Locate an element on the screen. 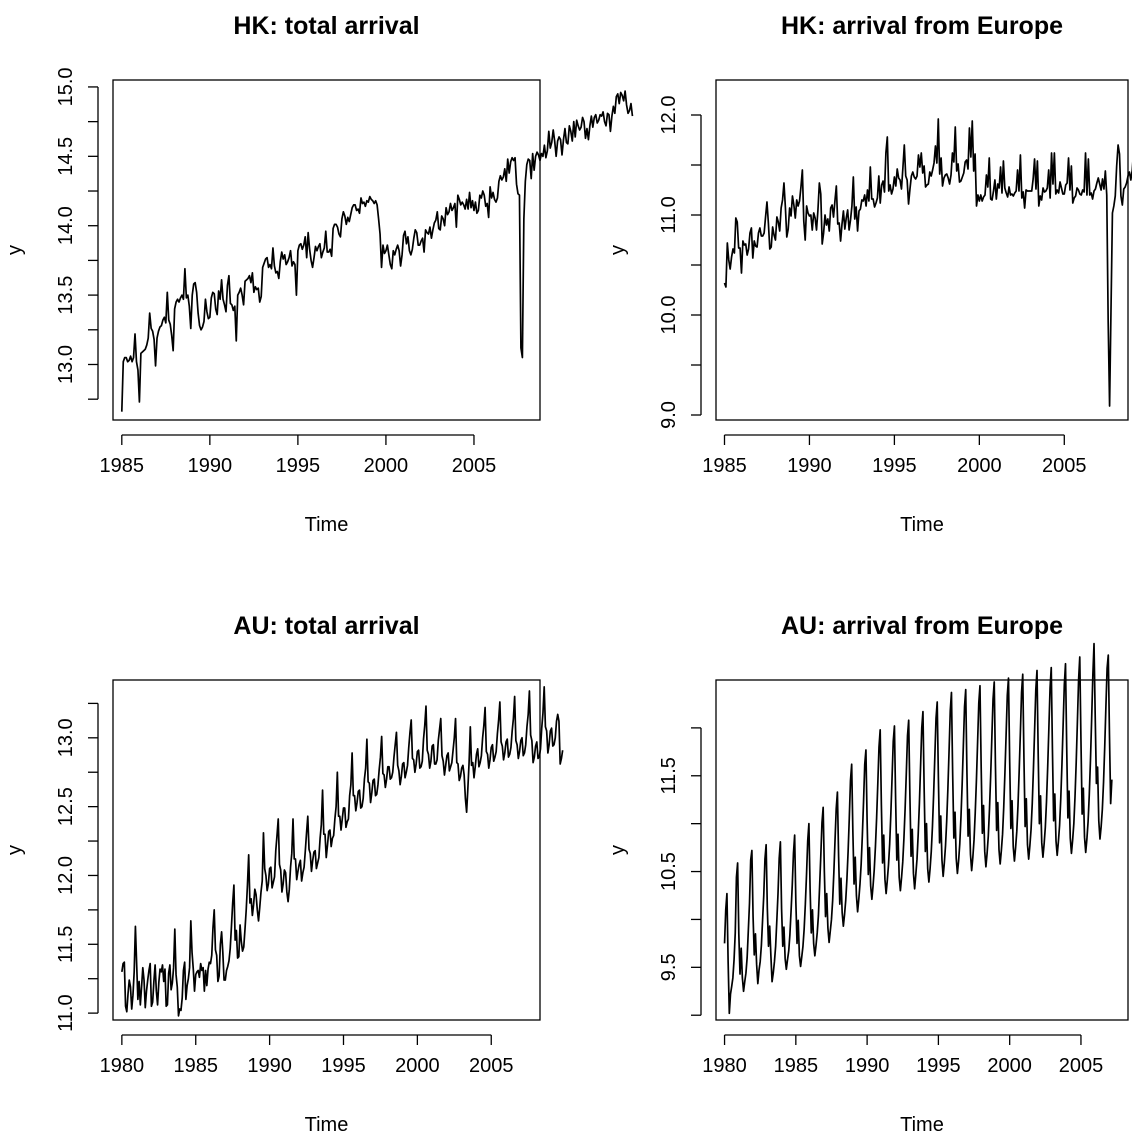  y-tick-label: 13.5 is located at coordinates (66, 295).